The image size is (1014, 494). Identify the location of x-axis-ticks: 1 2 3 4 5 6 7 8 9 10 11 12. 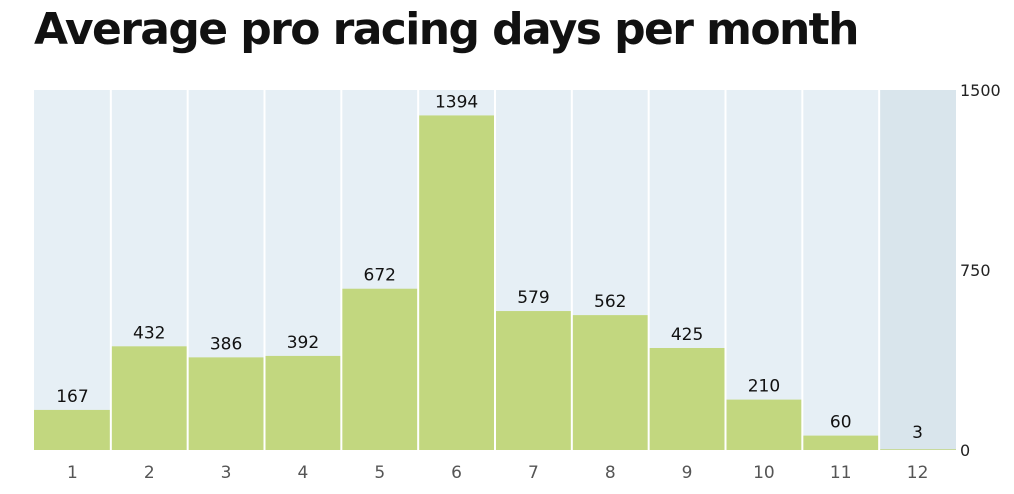
(497, 473).